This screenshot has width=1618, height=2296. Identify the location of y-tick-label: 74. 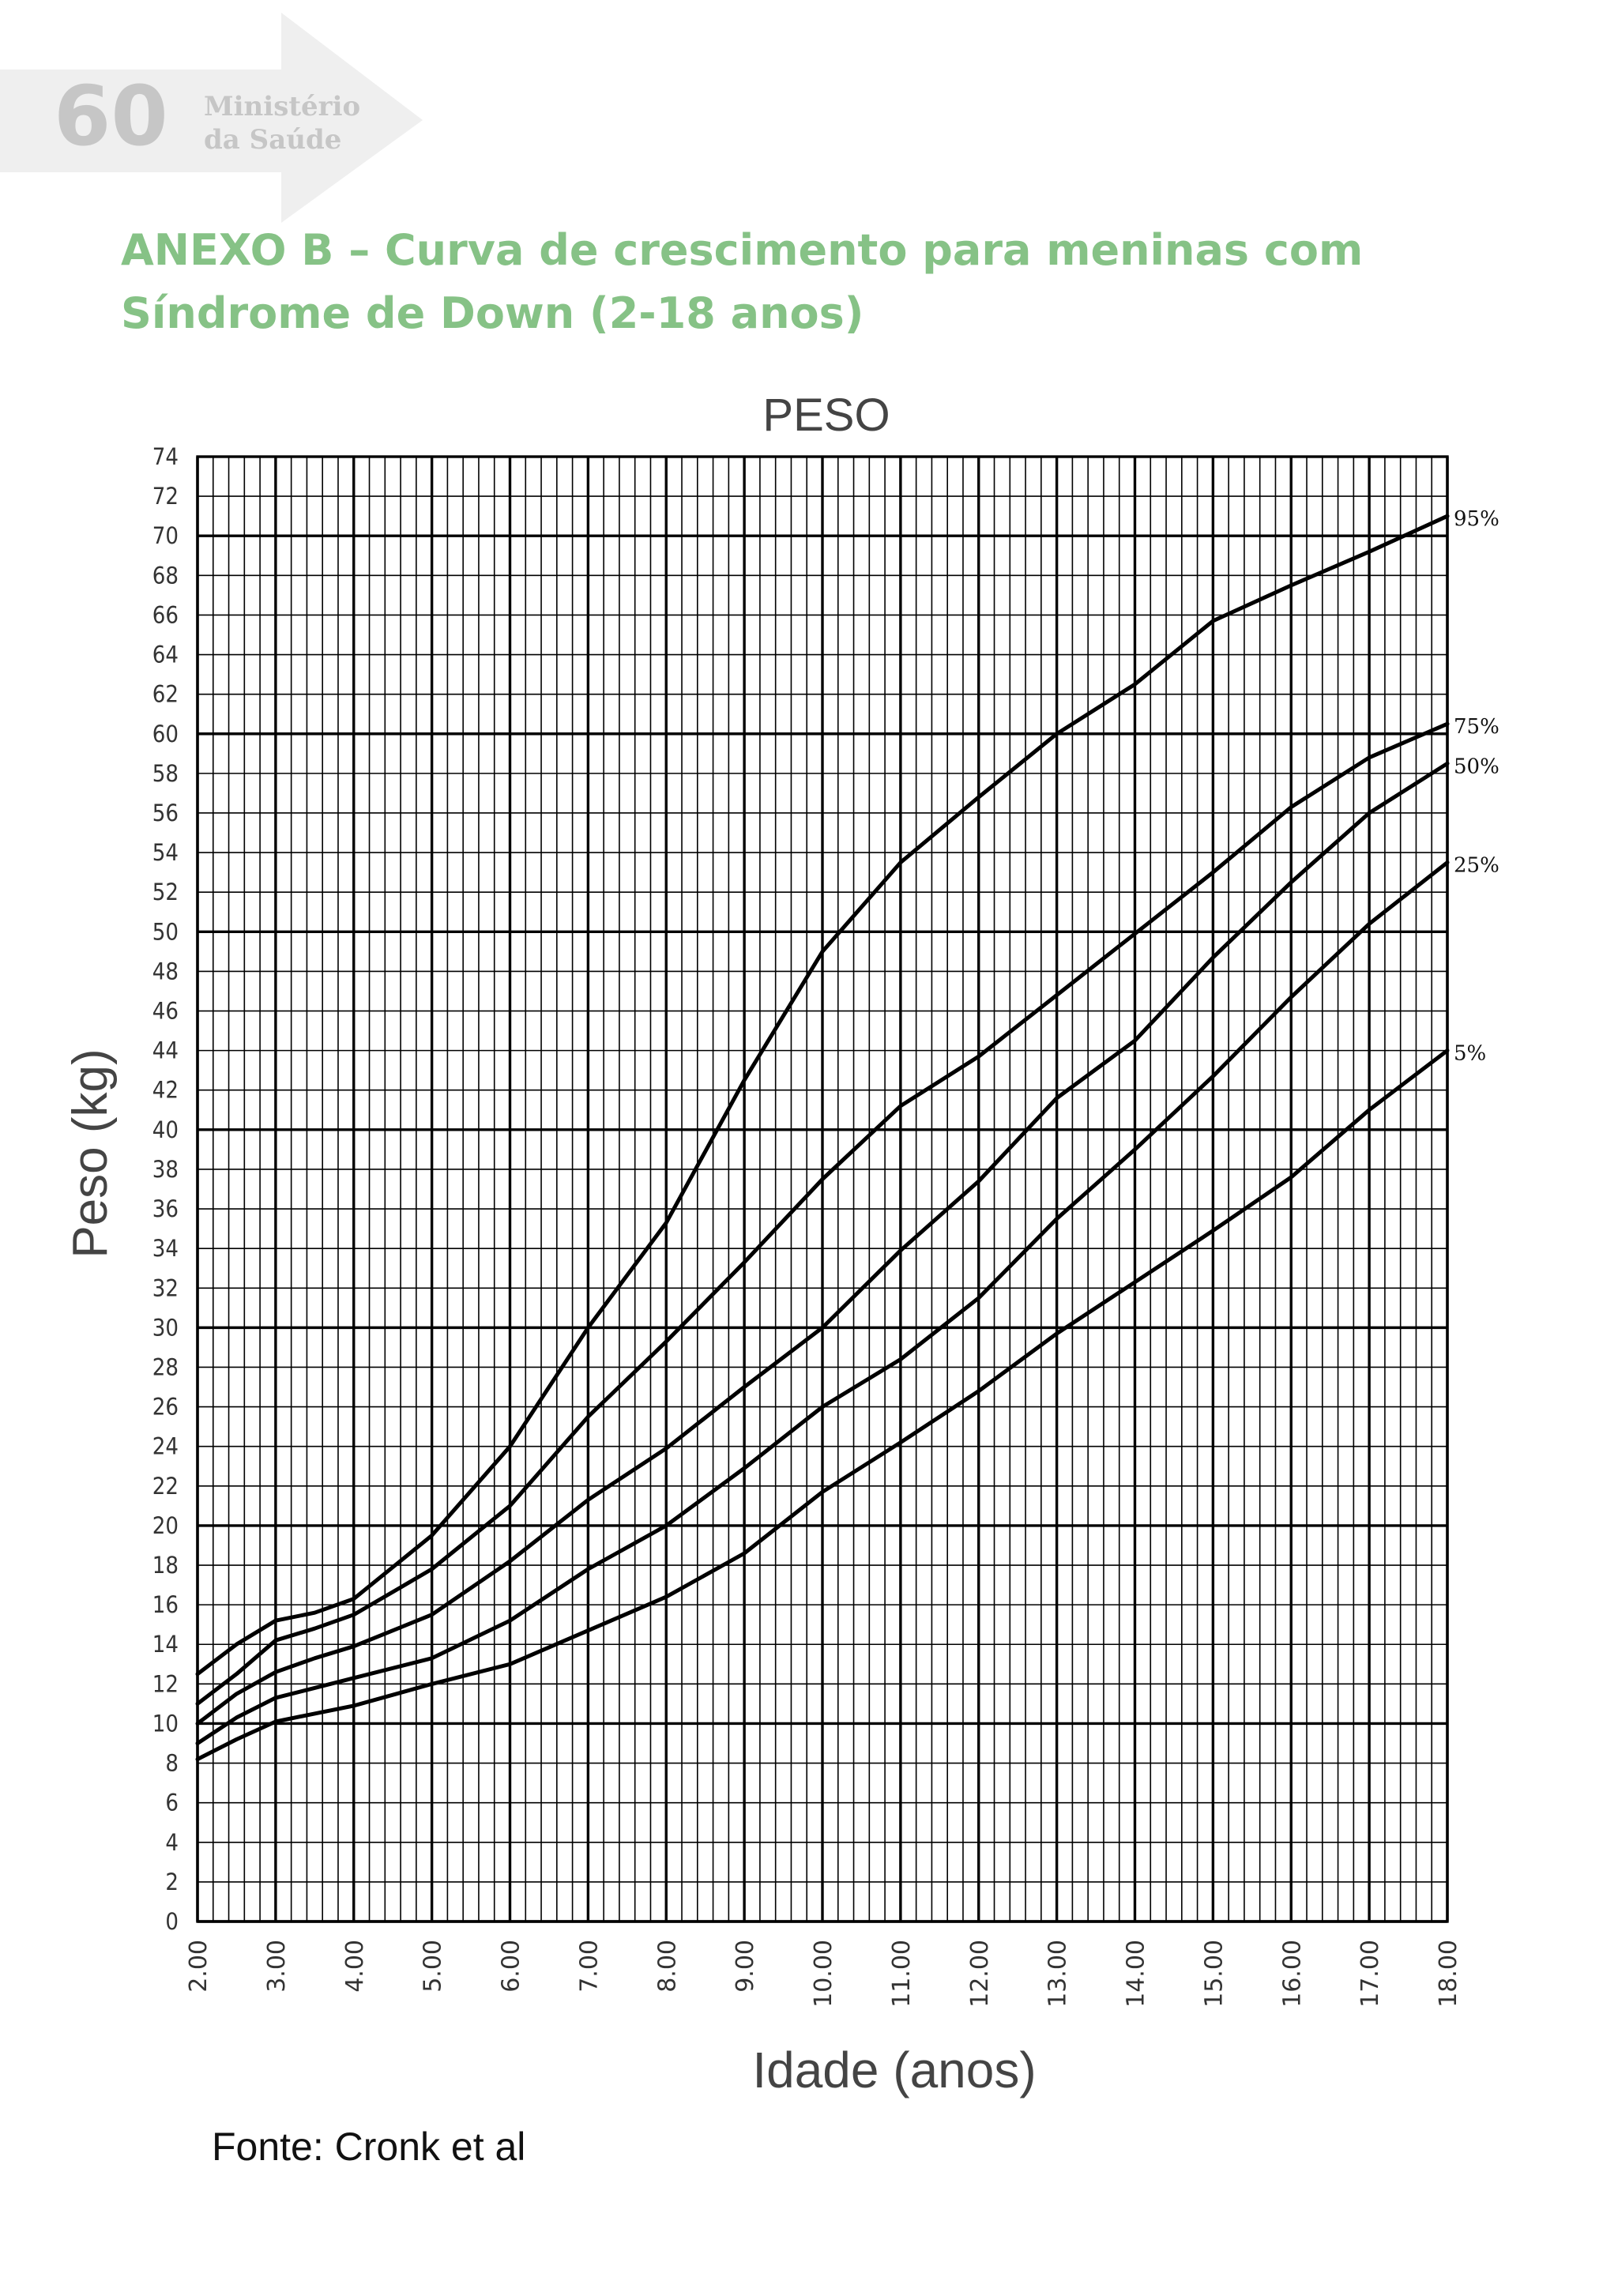
(165, 456).